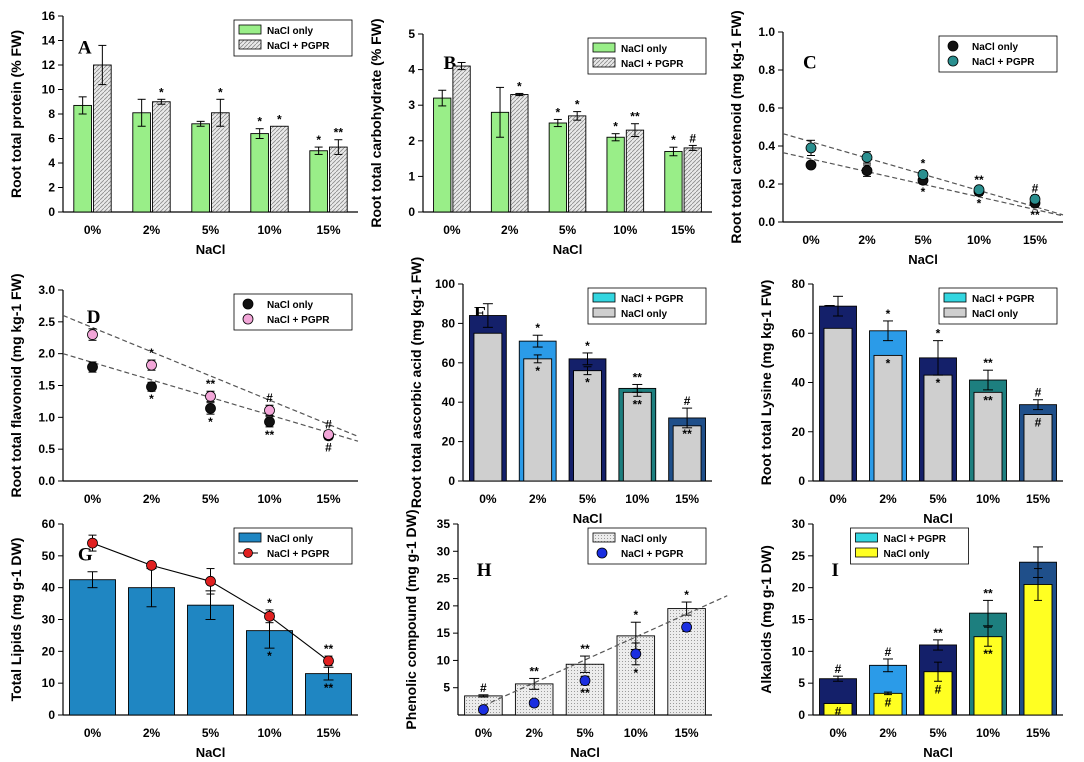 The width and height of the screenshot is (1084, 762). I want to click on y-tick-label: 25, so click(444, 579).